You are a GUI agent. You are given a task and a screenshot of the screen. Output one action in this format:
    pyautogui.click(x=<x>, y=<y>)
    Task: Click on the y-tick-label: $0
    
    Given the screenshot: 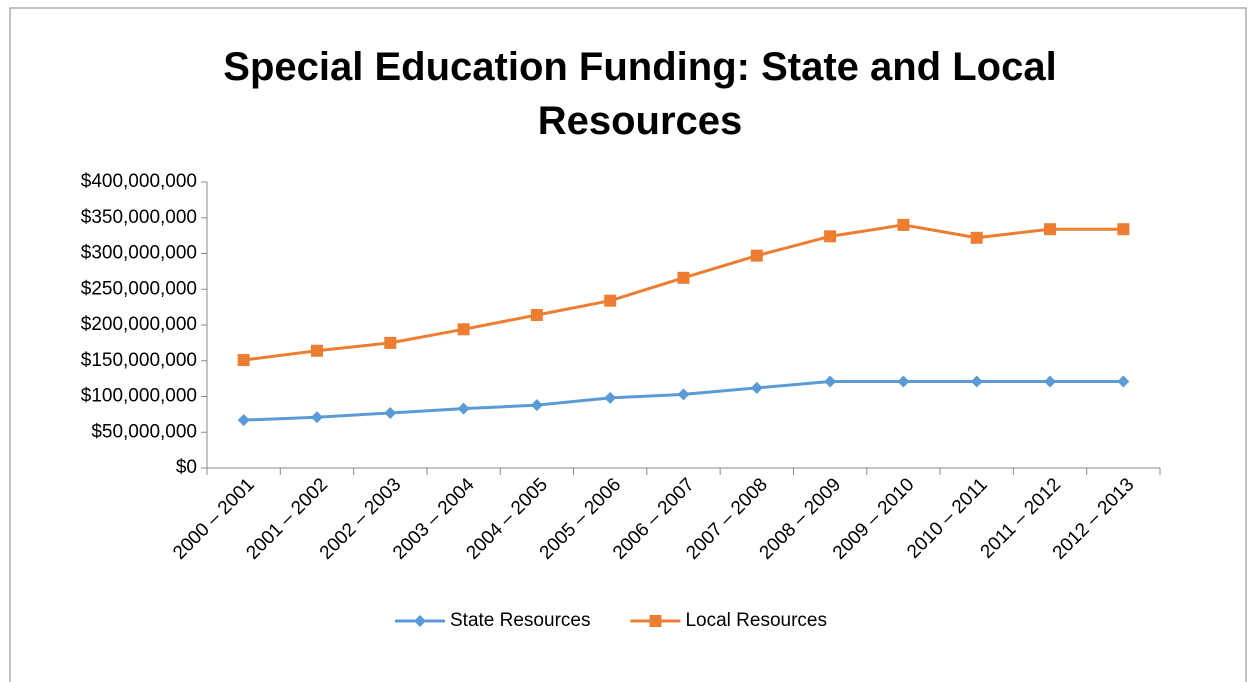 What is the action you would take?
    pyautogui.click(x=186, y=467)
    